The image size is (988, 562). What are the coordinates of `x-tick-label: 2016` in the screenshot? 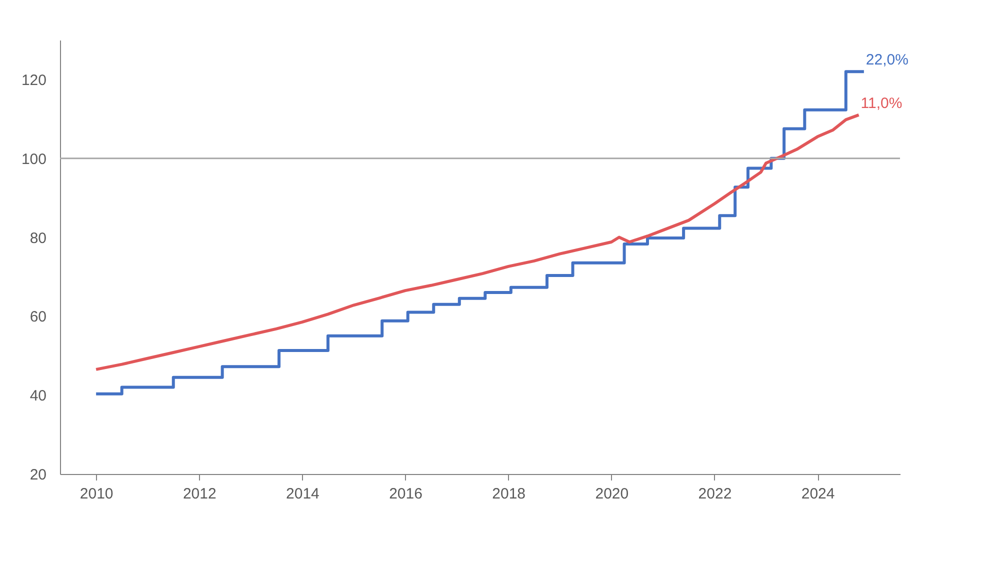 It's located at (405, 494).